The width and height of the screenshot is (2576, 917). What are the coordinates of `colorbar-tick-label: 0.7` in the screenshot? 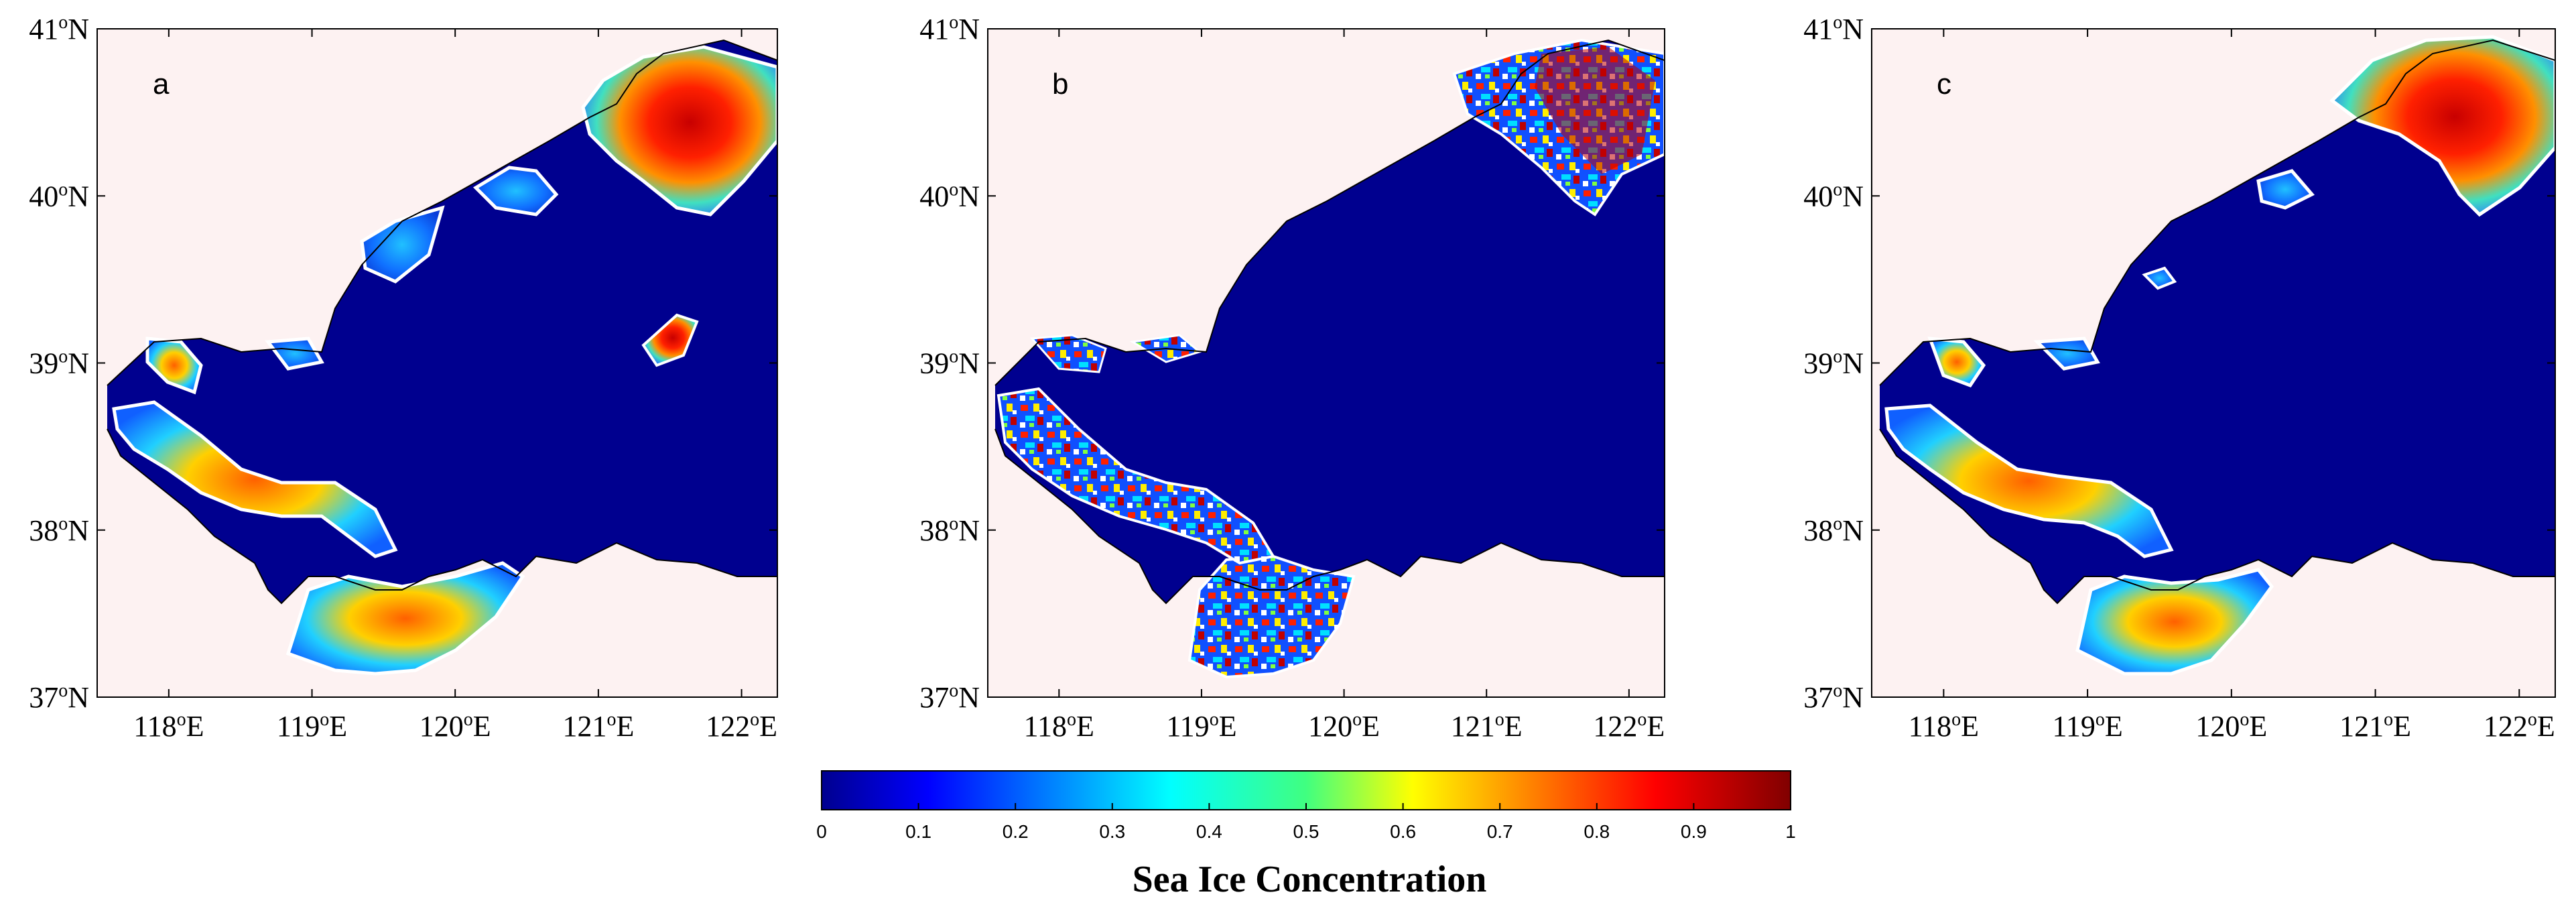 It's located at (1500, 831).